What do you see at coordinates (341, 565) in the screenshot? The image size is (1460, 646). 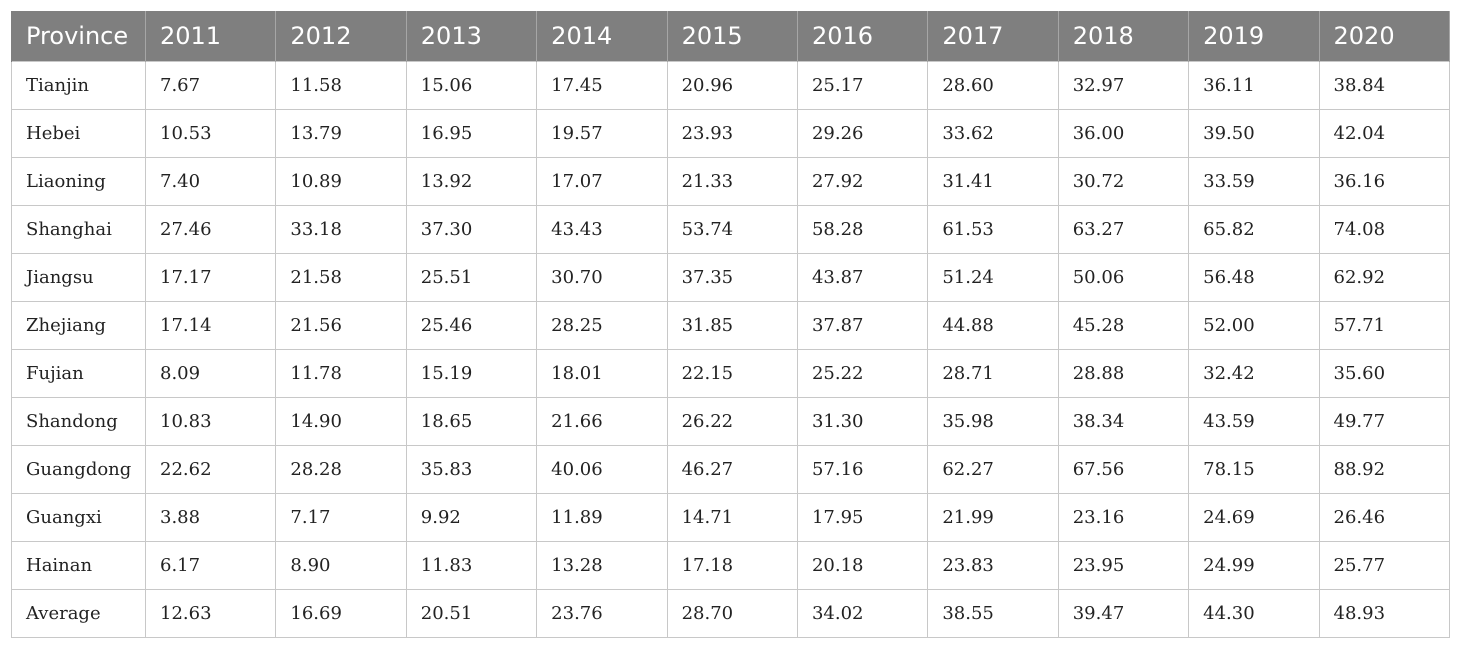 I see `value-cell: 8.90` at bounding box center [341, 565].